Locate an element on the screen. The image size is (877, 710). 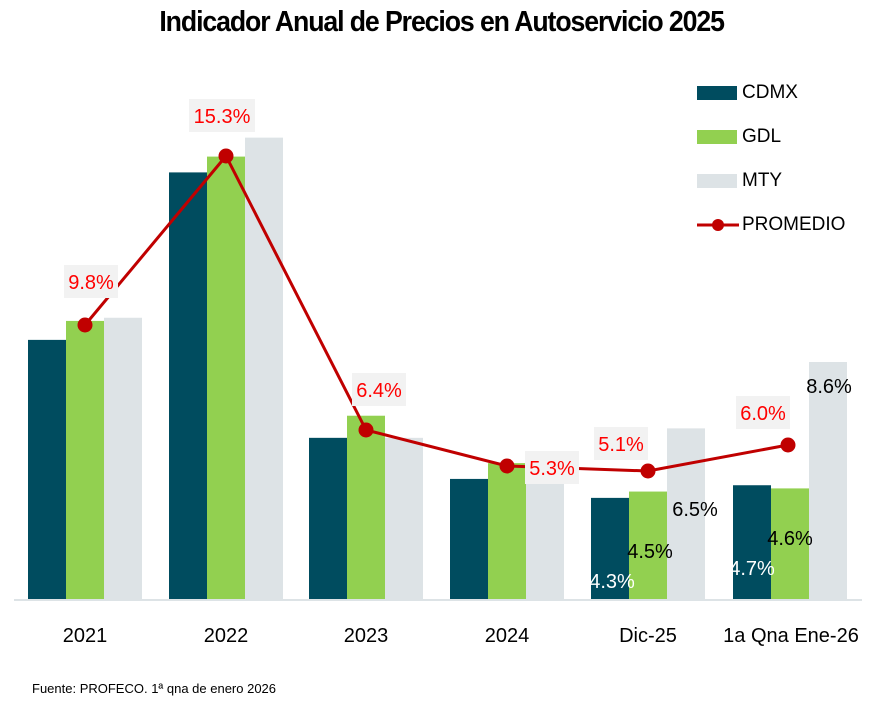
legend-item-promedio: PROMEDIO is located at coordinates (771, 225).